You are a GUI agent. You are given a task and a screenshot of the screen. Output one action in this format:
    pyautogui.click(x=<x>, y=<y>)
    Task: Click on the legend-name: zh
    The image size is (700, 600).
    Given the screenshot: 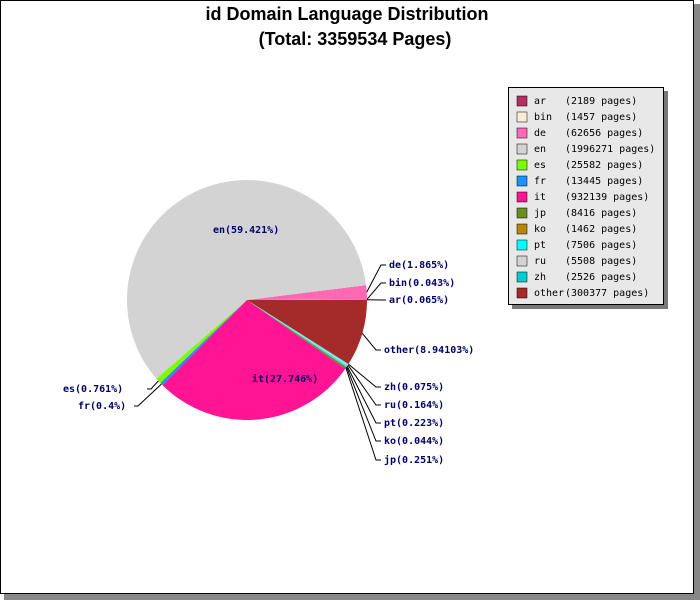 What is the action you would take?
    pyautogui.click(x=540, y=277)
    